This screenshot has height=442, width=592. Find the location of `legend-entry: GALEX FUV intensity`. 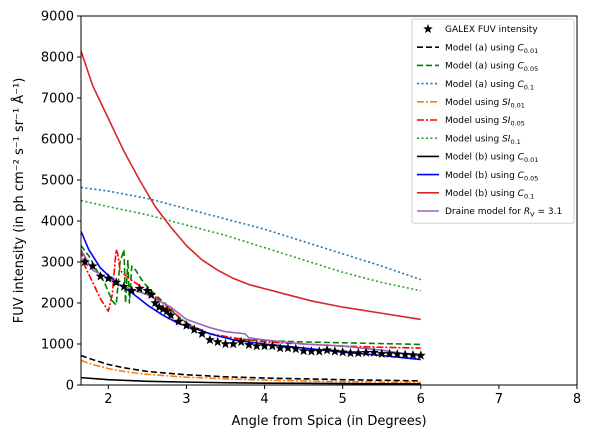

legend-entry: GALEX FUV intensity is located at coordinates (480, 29).